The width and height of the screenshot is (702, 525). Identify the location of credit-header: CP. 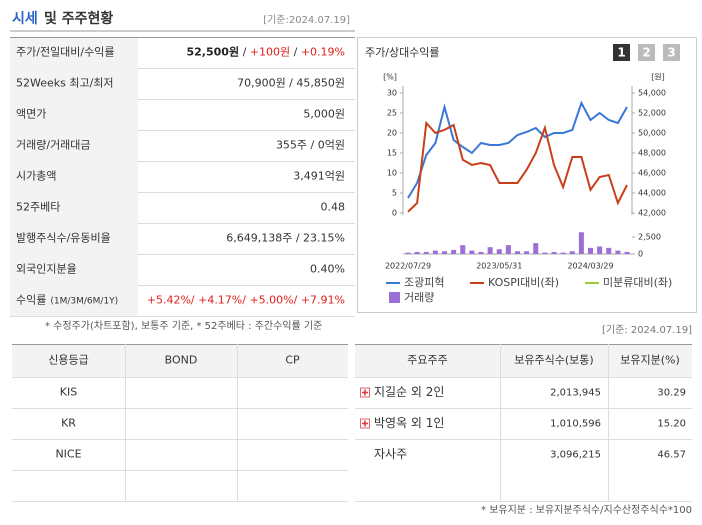
(292, 360).